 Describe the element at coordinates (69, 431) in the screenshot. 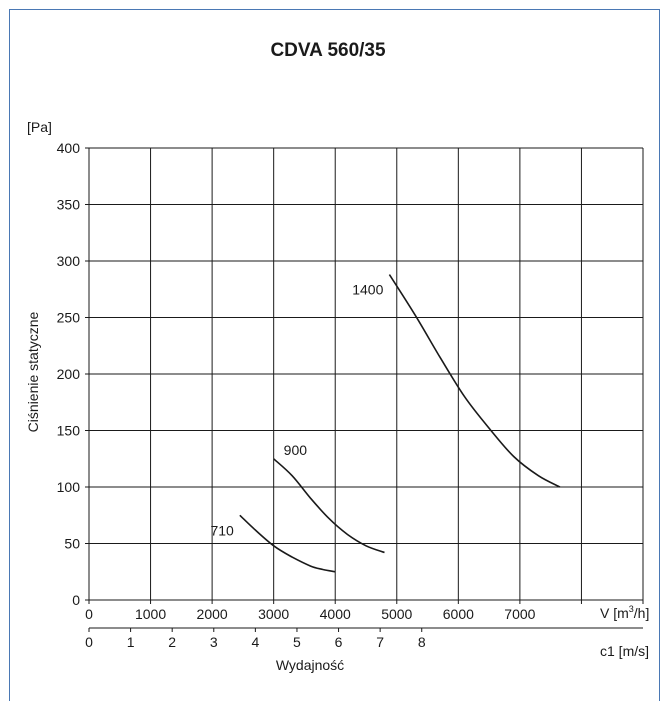

I see `y-tick-label: 150` at that location.